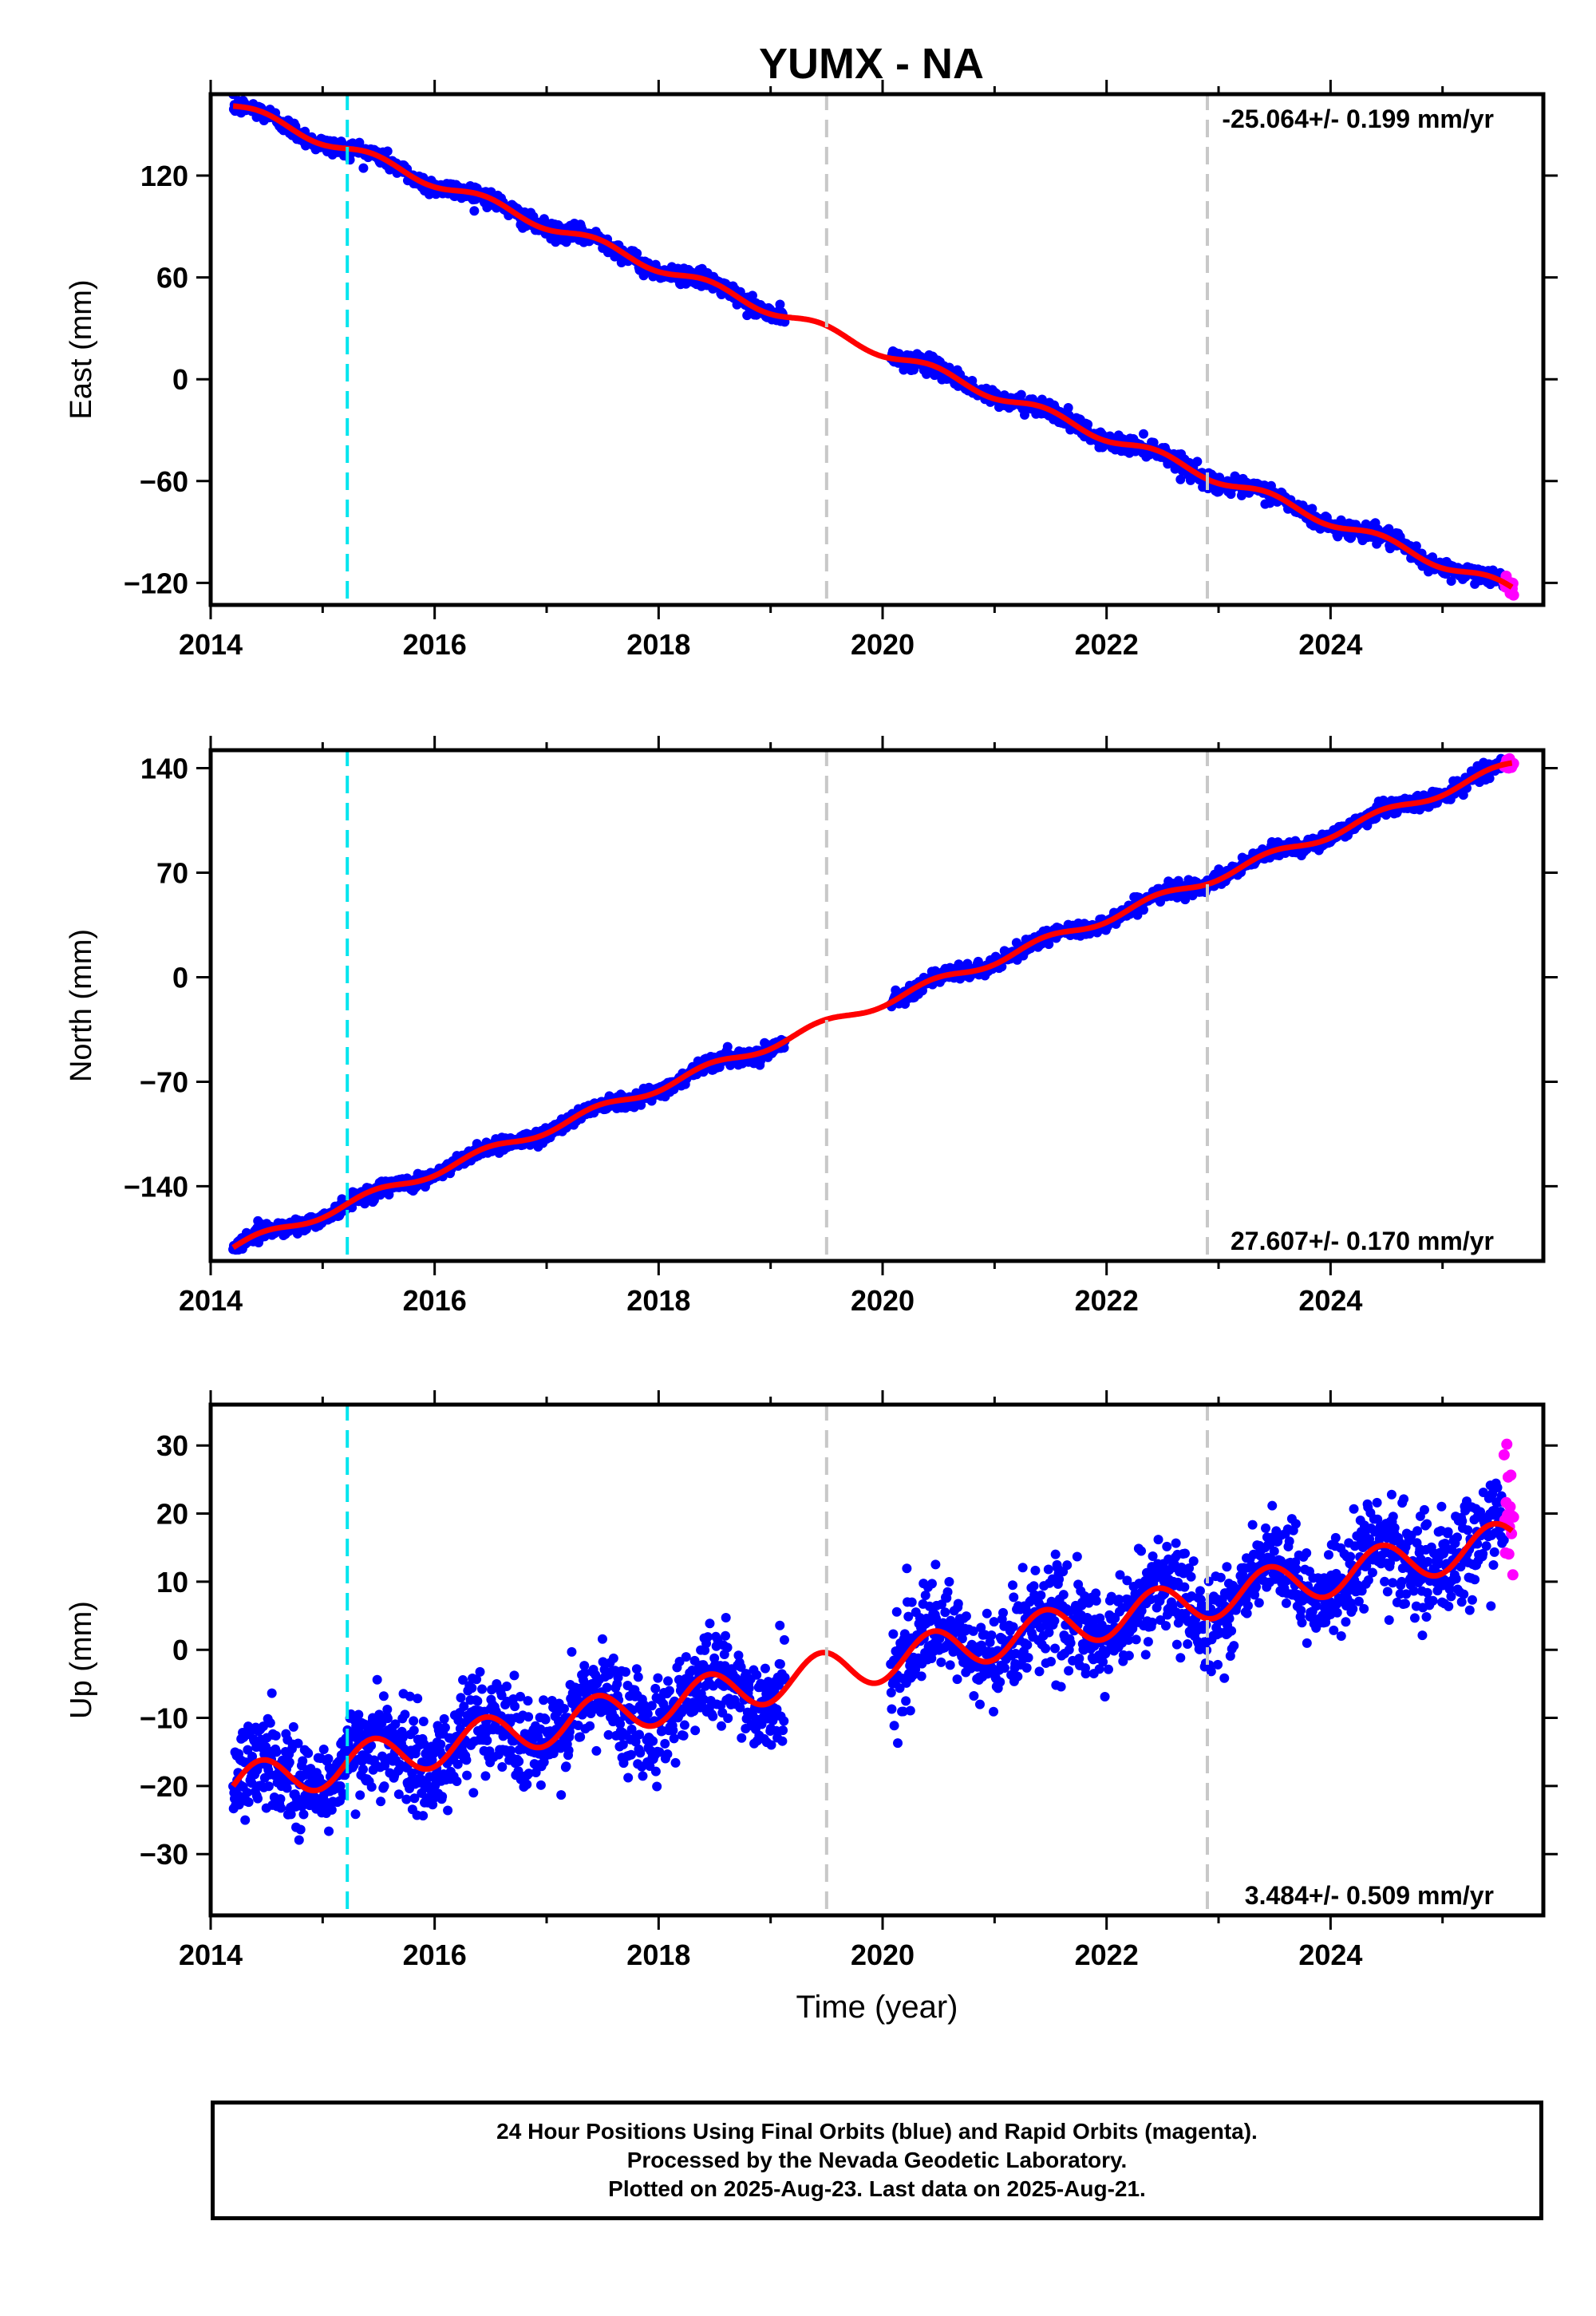 The width and height of the screenshot is (1596, 2316). What do you see at coordinates (156, 1186) in the screenshot?
I see `y-tick-label: −140` at bounding box center [156, 1186].